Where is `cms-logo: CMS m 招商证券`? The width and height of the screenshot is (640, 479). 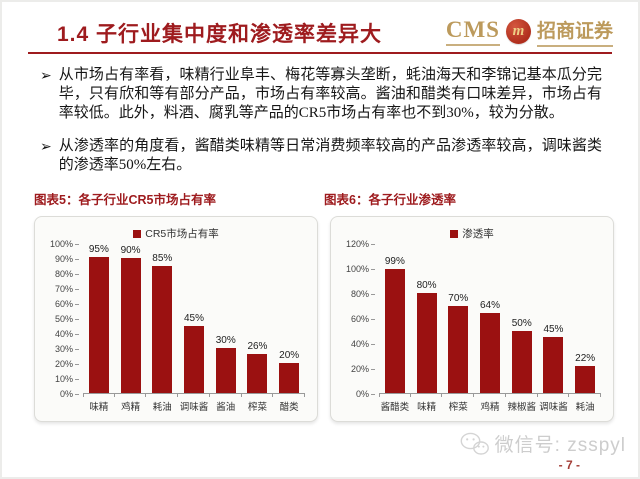 cms-logo: CMS m 招商证券 is located at coordinates (529, 31).